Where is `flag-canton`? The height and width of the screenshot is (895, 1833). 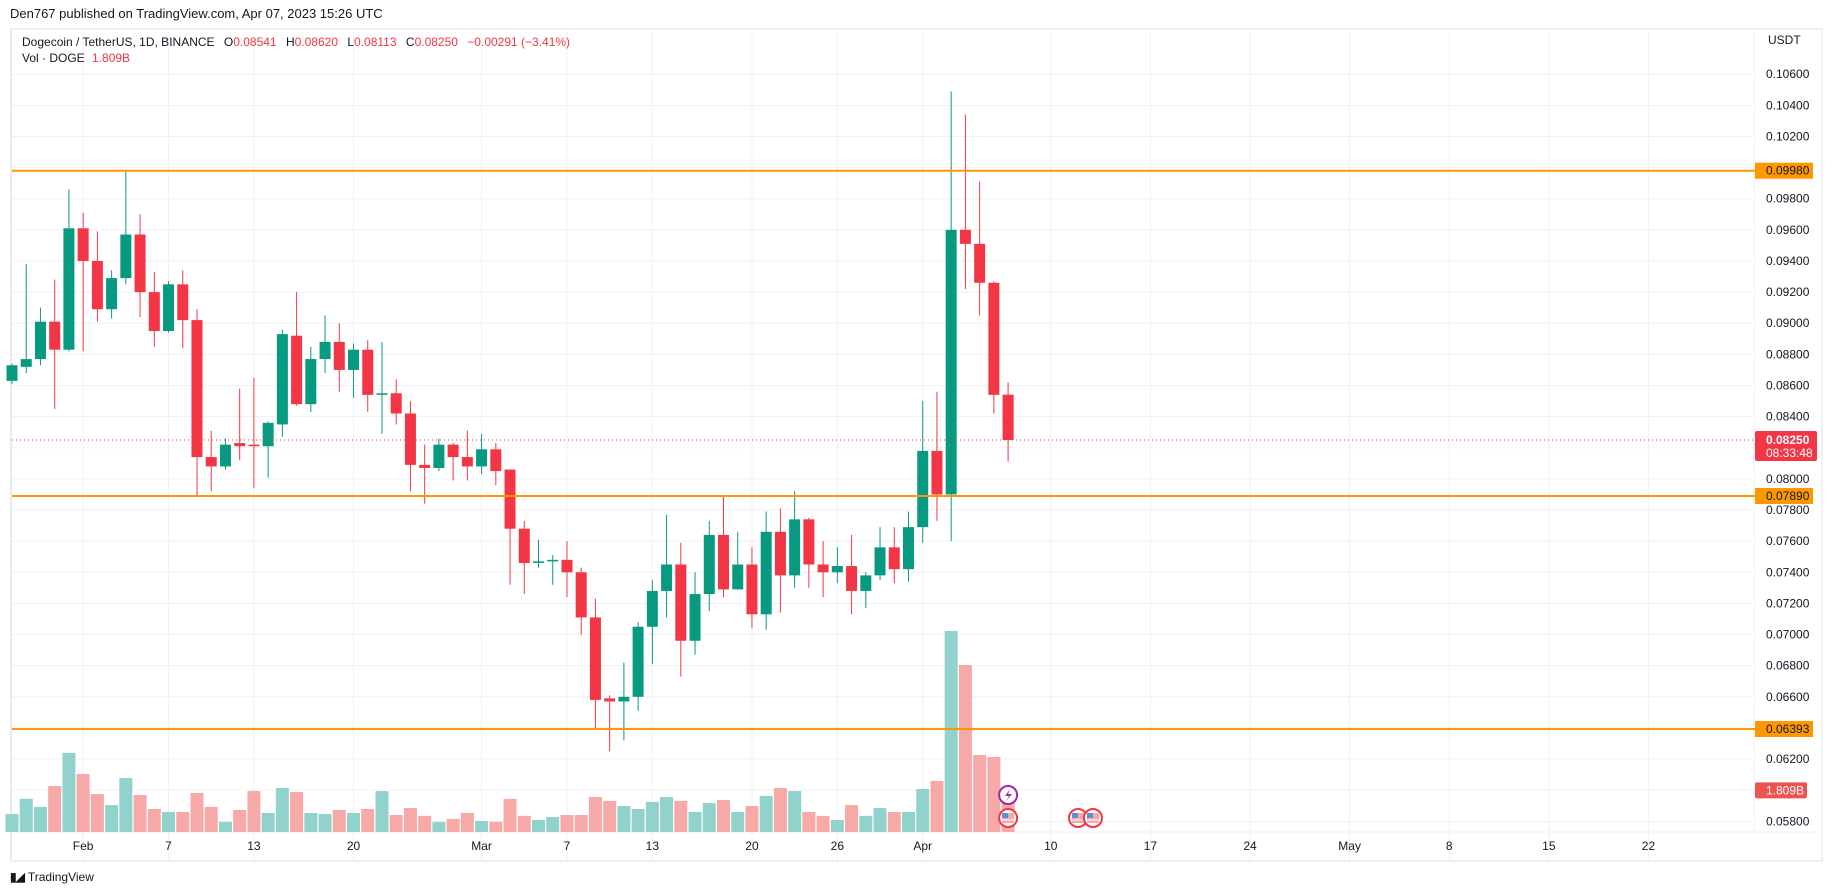
flag-canton is located at coordinates (1075, 815).